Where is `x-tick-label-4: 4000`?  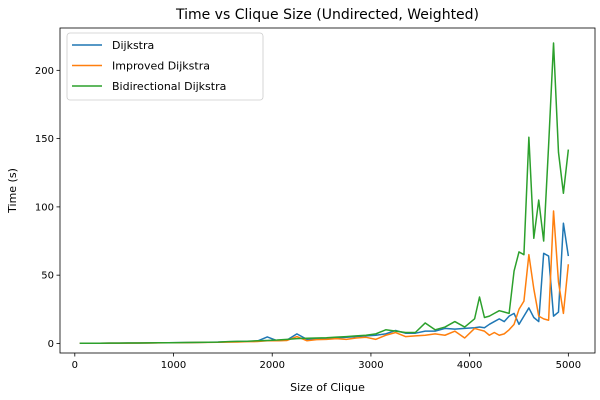
x-tick-label-4: 4000 is located at coordinates (469, 365).